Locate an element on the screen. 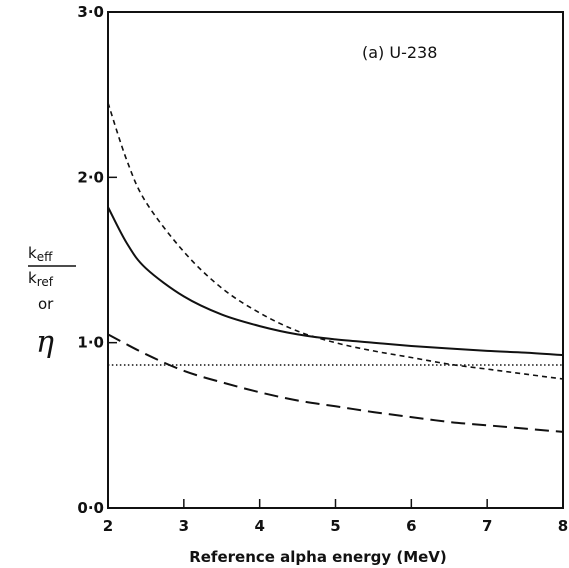  ylabel-connector: or is located at coordinates (46, 304).